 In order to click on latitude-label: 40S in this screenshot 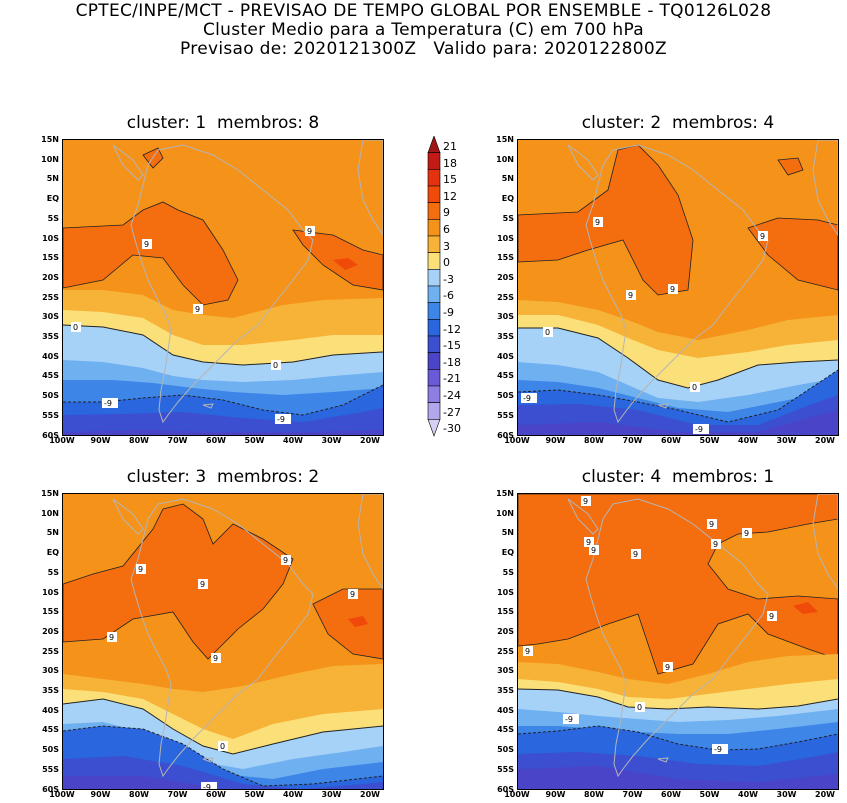, I will do `click(505, 710)`.